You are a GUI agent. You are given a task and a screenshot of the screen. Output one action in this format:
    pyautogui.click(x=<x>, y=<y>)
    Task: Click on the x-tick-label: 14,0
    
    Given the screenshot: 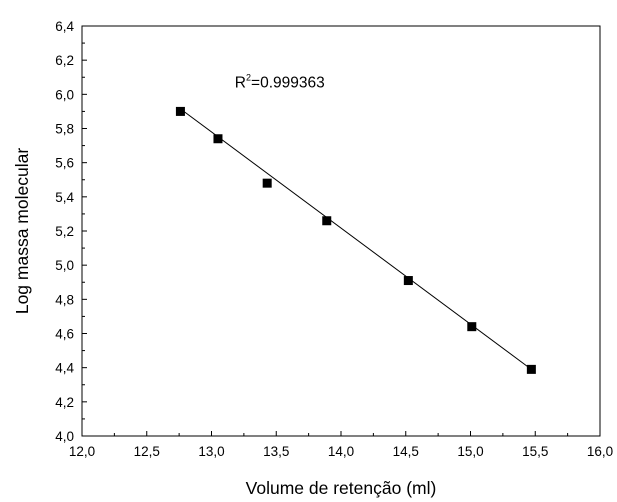 What is the action you would take?
    pyautogui.click(x=341, y=451)
    